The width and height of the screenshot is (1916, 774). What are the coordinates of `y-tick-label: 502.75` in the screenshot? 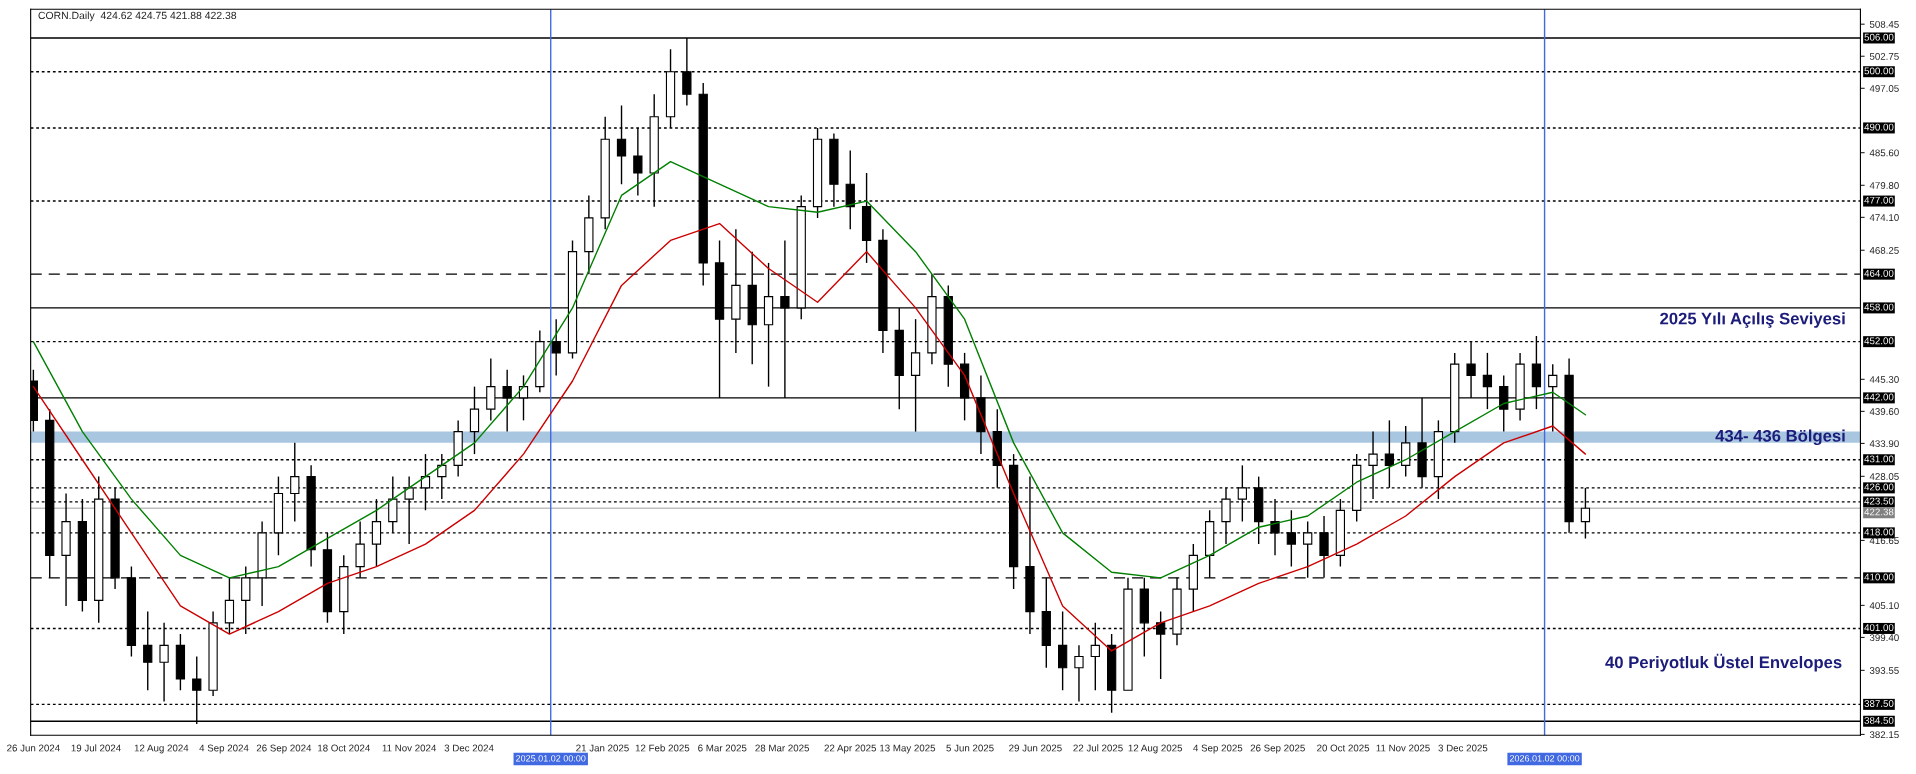 It's located at (1884, 56).